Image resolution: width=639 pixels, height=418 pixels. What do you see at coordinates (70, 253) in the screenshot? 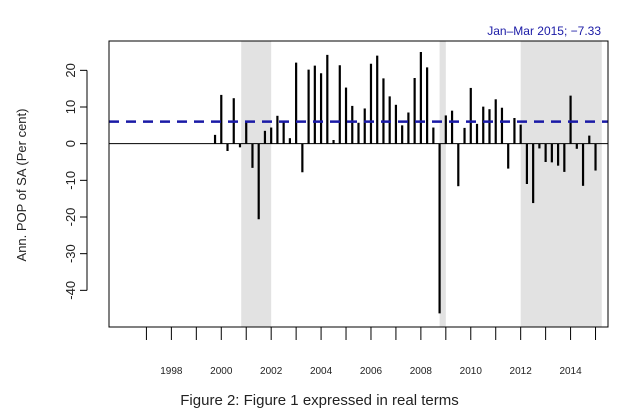
I see `y-tick-label: -30` at bounding box center [70, 253].